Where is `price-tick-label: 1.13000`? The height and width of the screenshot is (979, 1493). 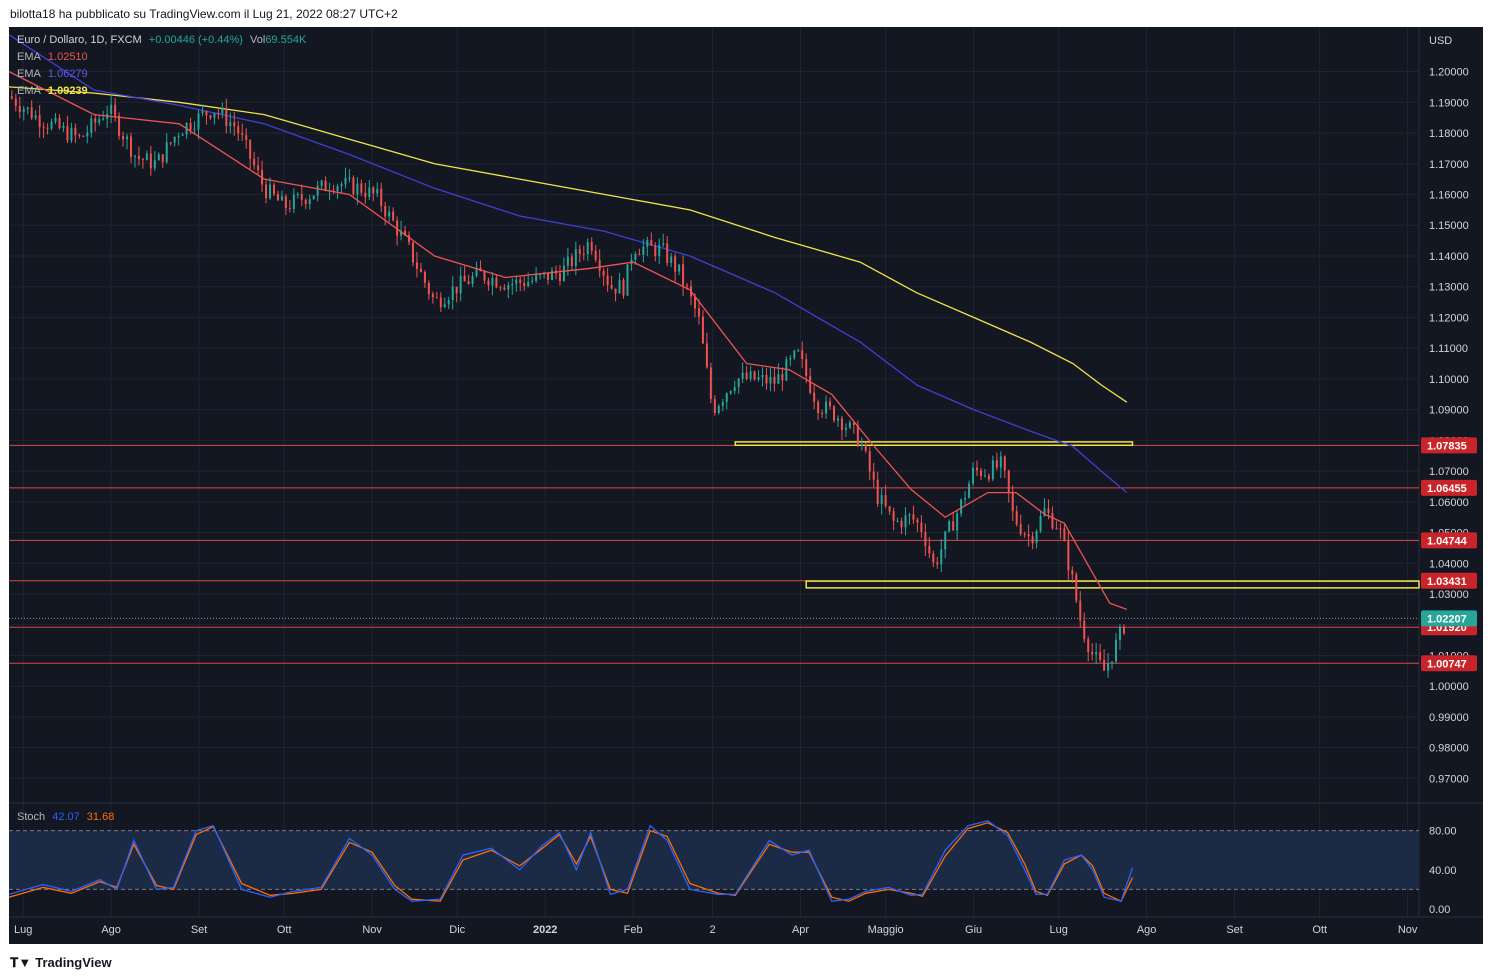
price-tick-label: 1.13000 is located at coordinates (1449, 288).